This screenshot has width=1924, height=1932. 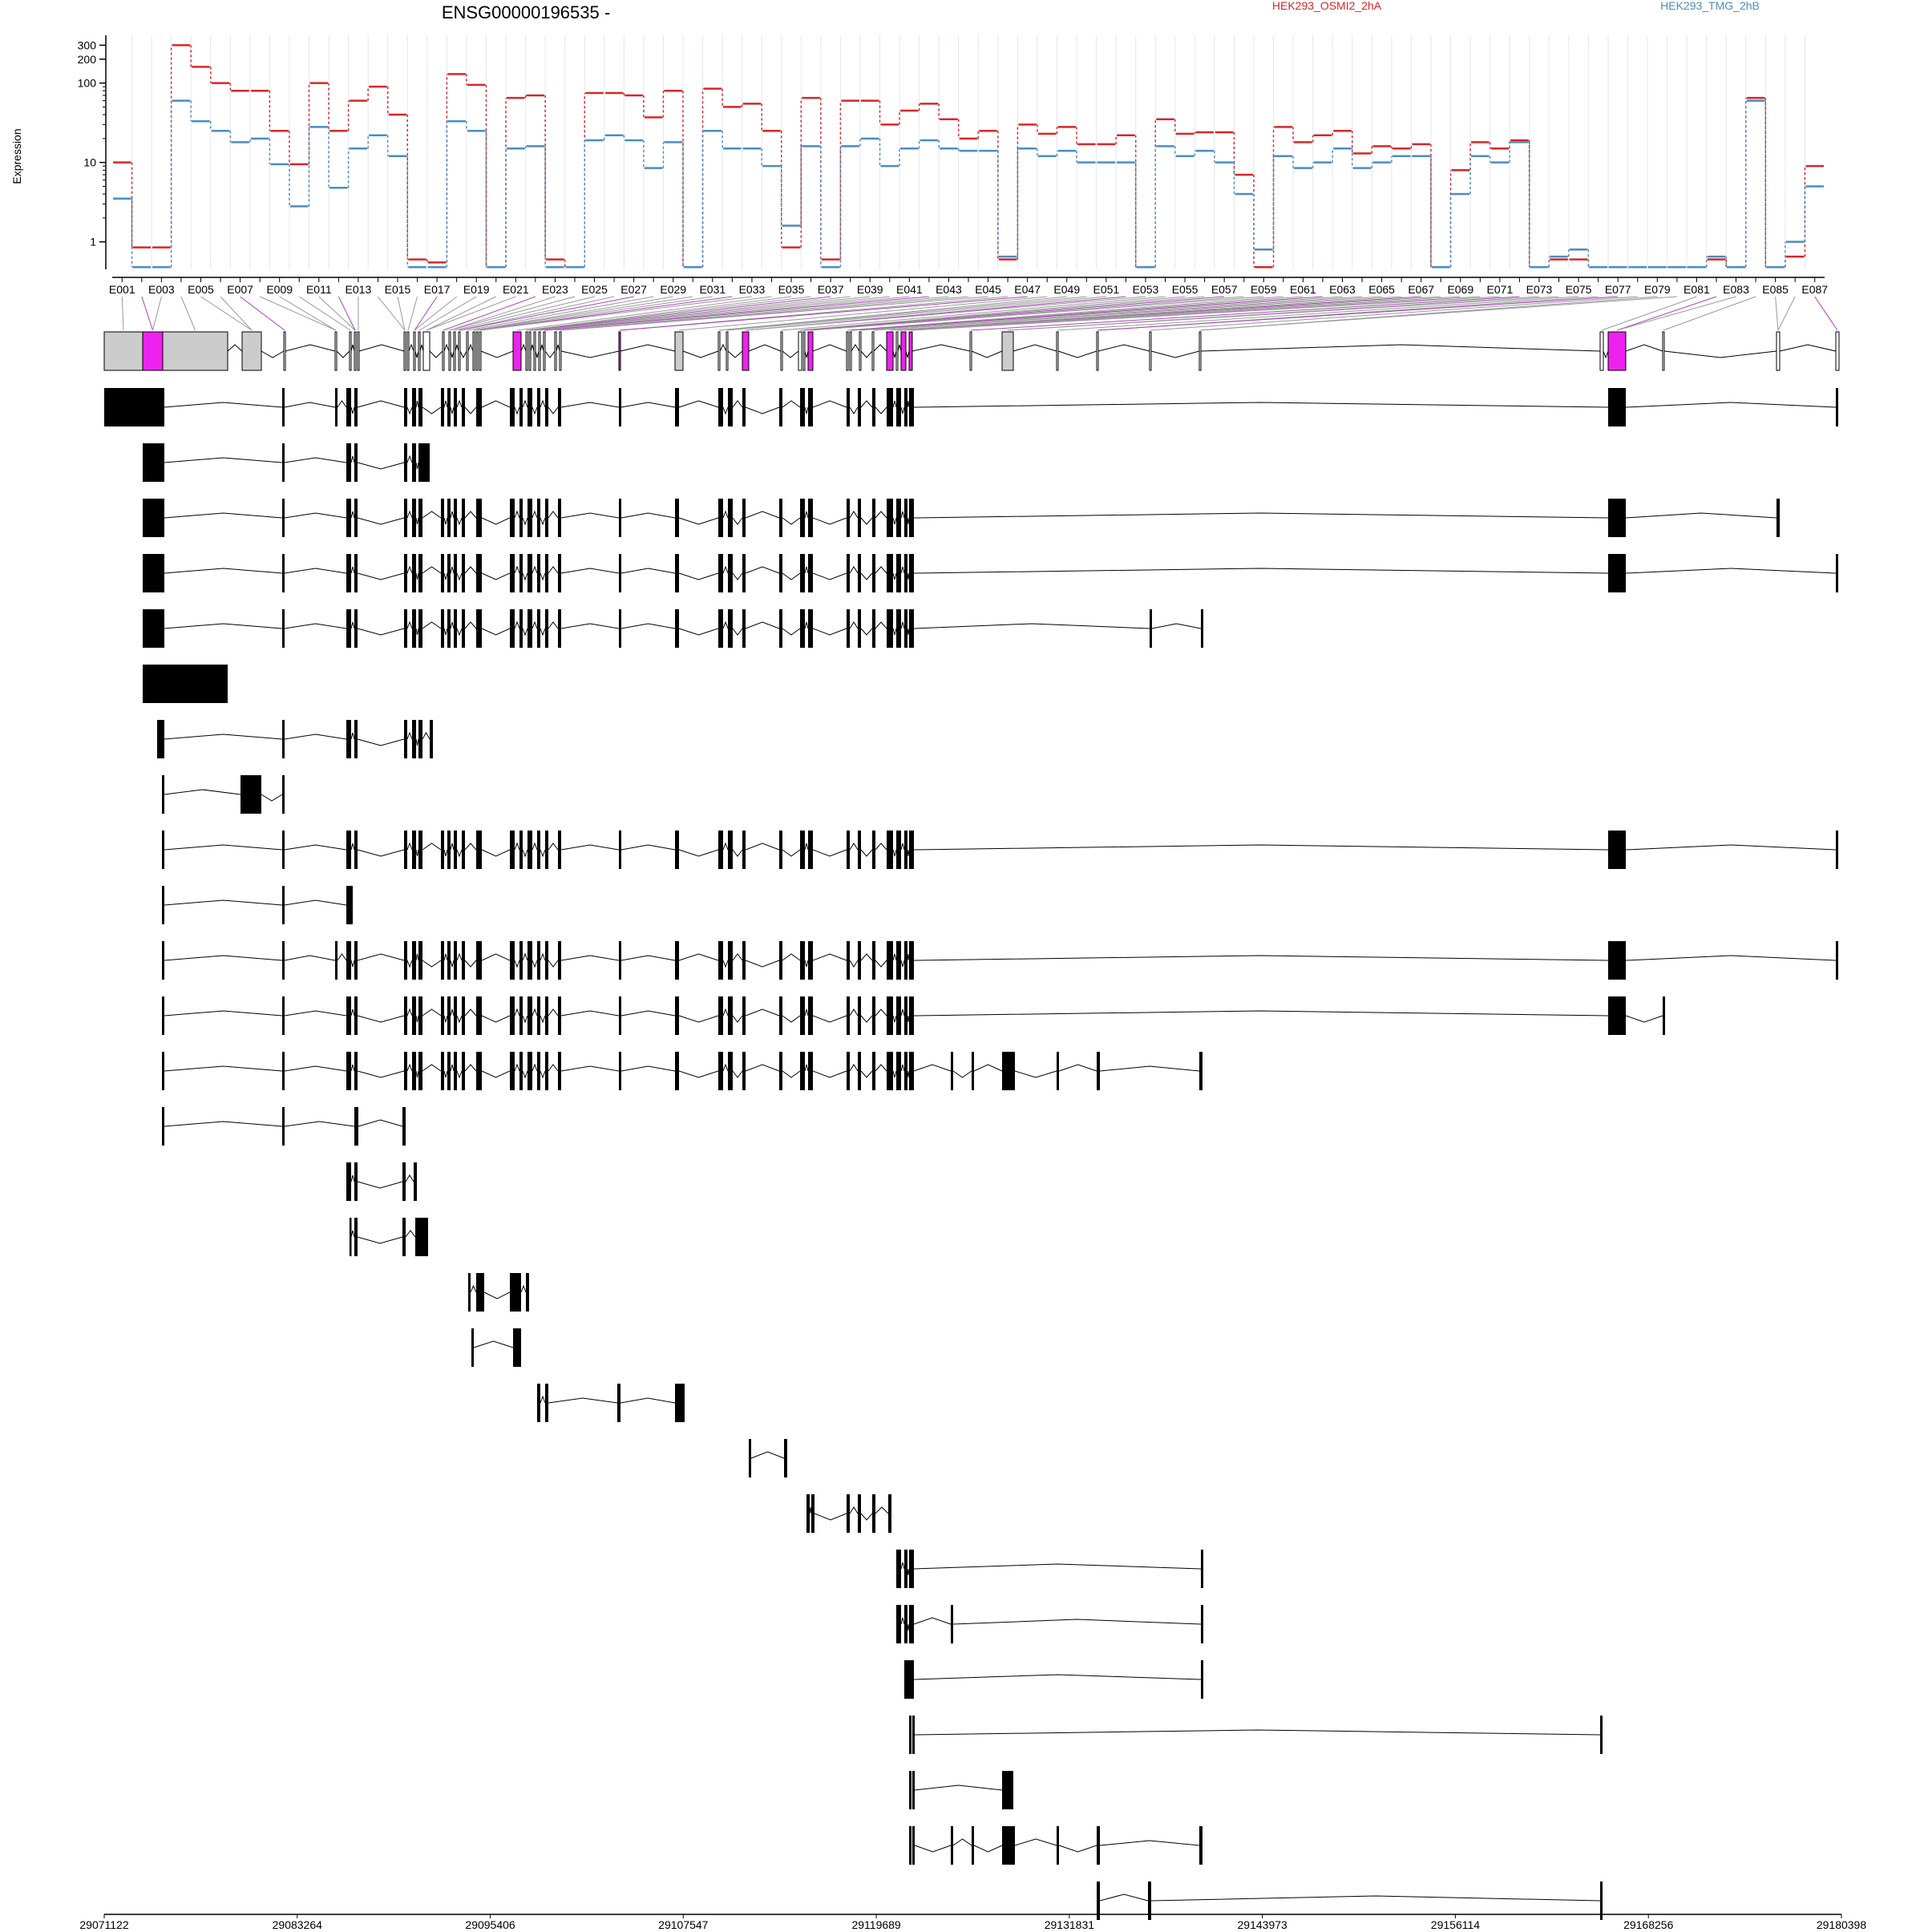 I want to click on coordinate-tick-label: 29156114, so click(x=1455, y=1924).